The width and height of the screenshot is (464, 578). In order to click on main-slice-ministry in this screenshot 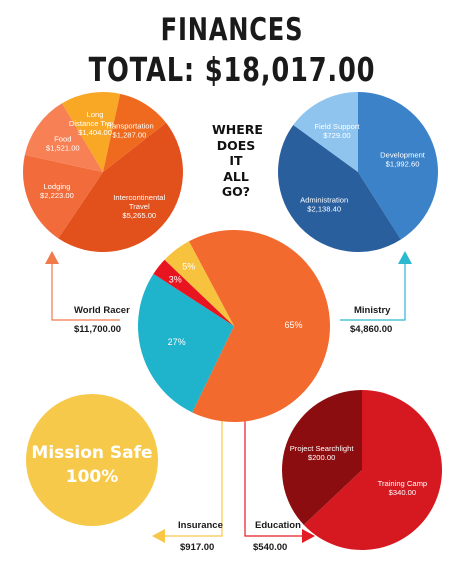, I will do `click(185, 343)`.